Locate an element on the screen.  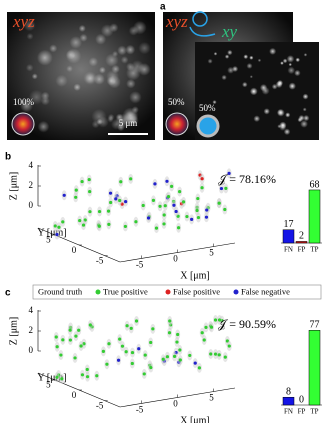
x-tick-label: 5 is located at coordinates (211, 253).